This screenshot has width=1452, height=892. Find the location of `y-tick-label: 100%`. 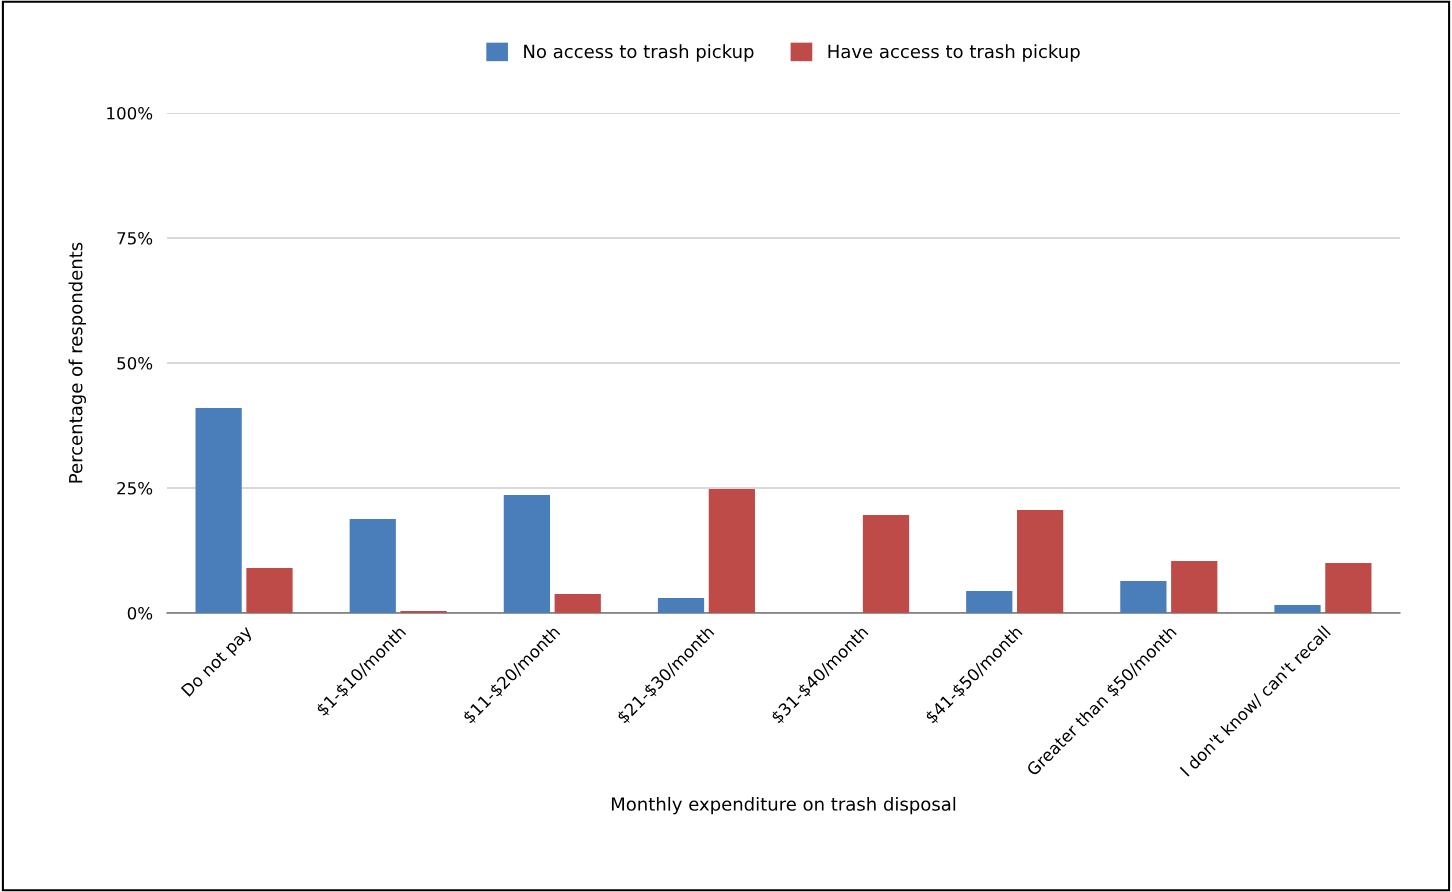

y-tick-label: 100% is located at coordinates (130, 113).